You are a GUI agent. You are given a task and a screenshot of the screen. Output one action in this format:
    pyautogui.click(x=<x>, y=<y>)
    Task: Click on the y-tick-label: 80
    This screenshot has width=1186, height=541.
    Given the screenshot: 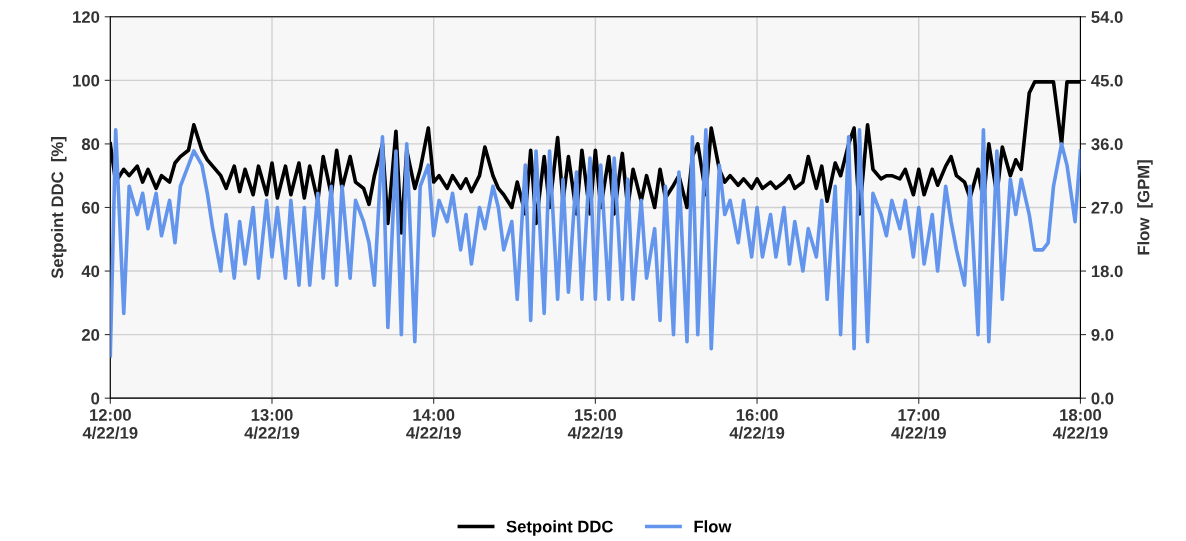 What is the action you would take?
    pyautogui.click(x=90, y=144)
    